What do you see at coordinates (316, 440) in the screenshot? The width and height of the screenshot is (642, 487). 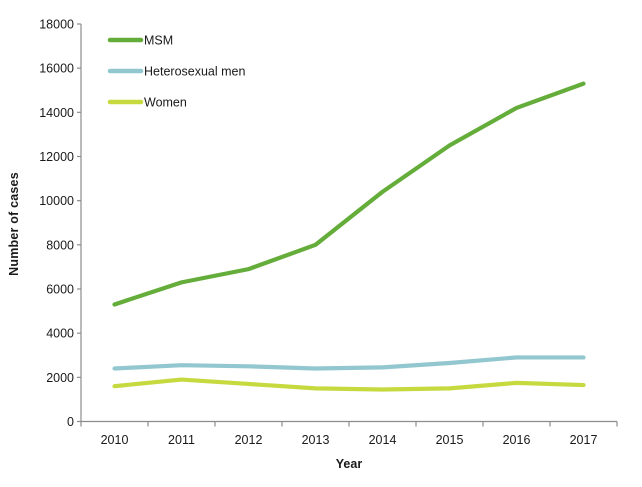 I see `x-tick-label: 2013` at bounding box center [316, 440].